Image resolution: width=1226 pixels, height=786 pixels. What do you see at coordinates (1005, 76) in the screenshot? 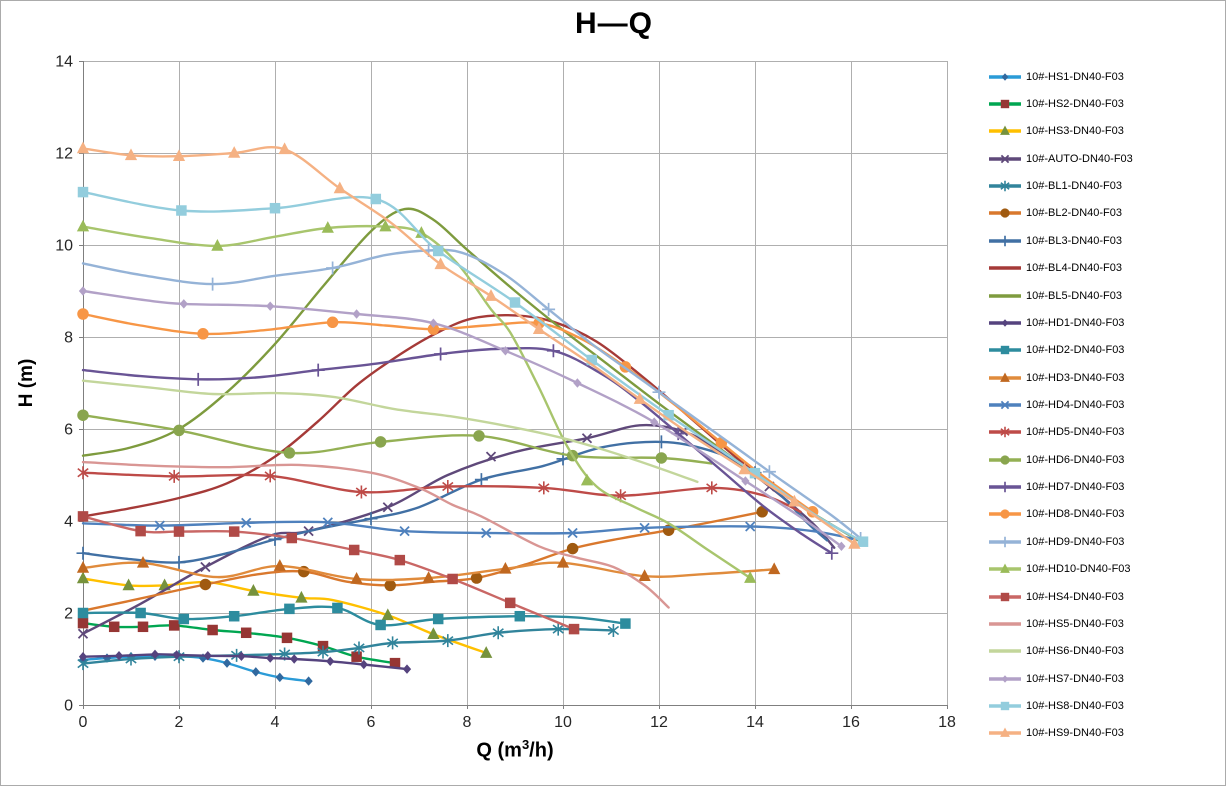
I see `legend-swatch-hs1` at bounding box center [1005, 76].